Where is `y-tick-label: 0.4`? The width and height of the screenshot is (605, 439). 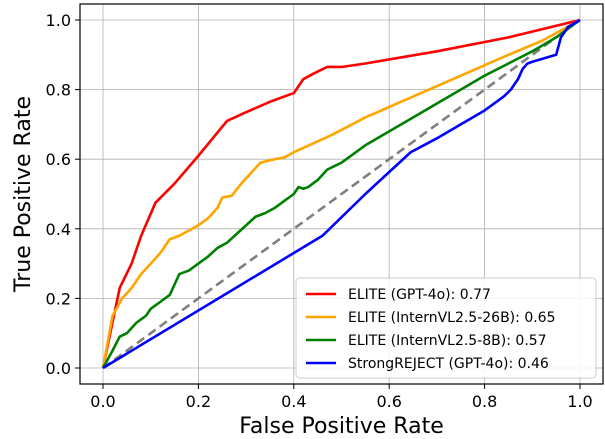
y-tick-label: 0.4 is located at coordinates (58, 229).